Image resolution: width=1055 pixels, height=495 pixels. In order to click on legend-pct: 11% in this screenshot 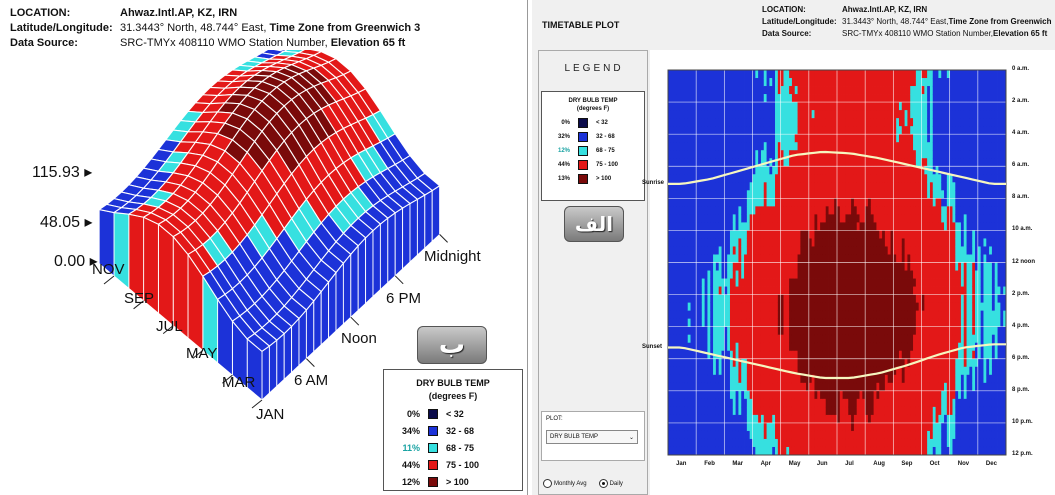, I will do `click(411, 447)`.